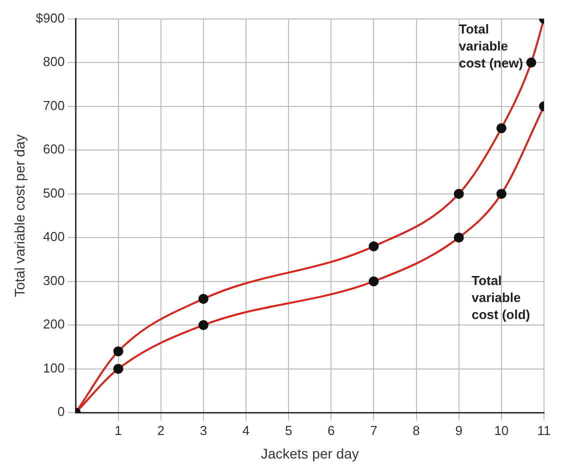  Describe the element at coordinates (544, 430) in the screenshot. I see `x-tick-label: 11` at that location.